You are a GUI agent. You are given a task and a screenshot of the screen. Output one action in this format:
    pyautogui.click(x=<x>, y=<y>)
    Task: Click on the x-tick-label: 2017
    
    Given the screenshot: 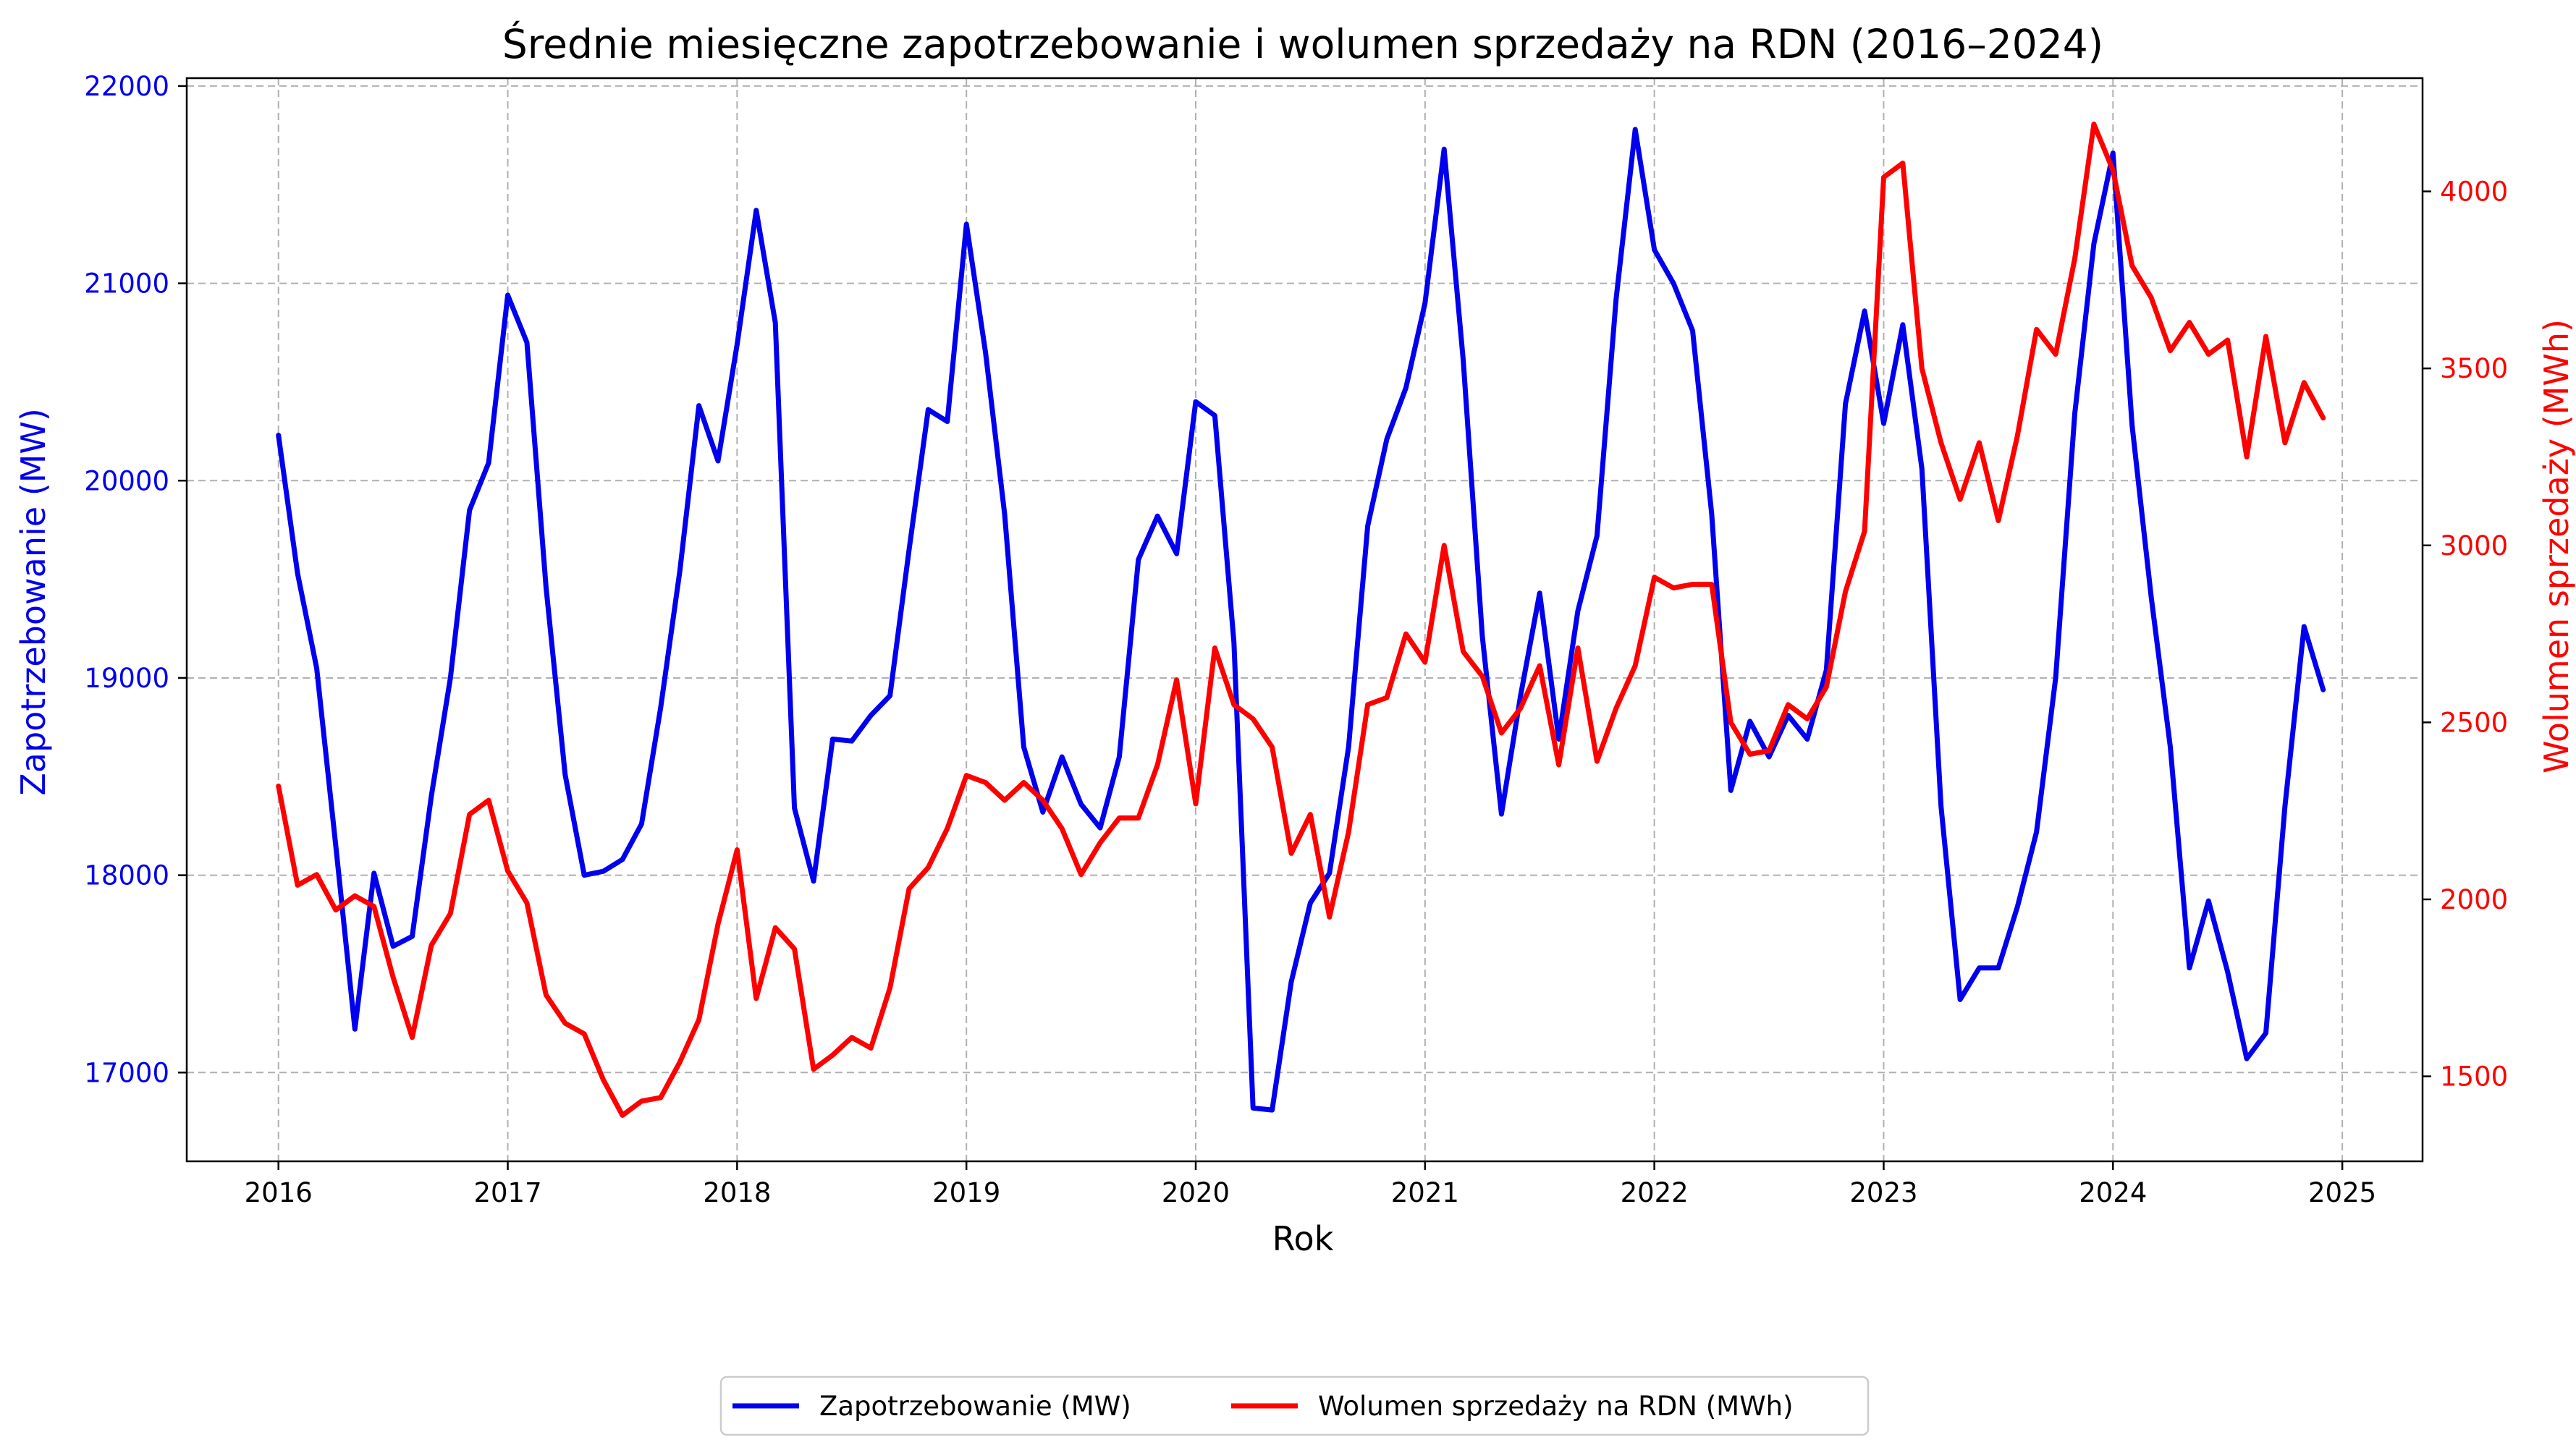 What is the action you would take?
    pyautogui.click(x=507, y=1192)
    